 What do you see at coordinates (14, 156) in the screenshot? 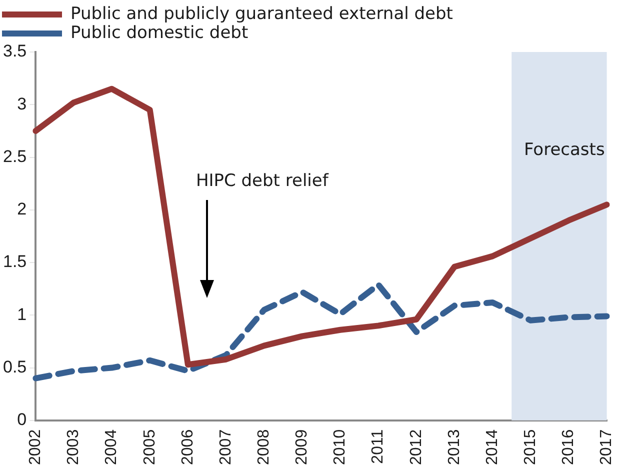
I see `y-tick-label: 2.5` at bounding box center [14, 156].